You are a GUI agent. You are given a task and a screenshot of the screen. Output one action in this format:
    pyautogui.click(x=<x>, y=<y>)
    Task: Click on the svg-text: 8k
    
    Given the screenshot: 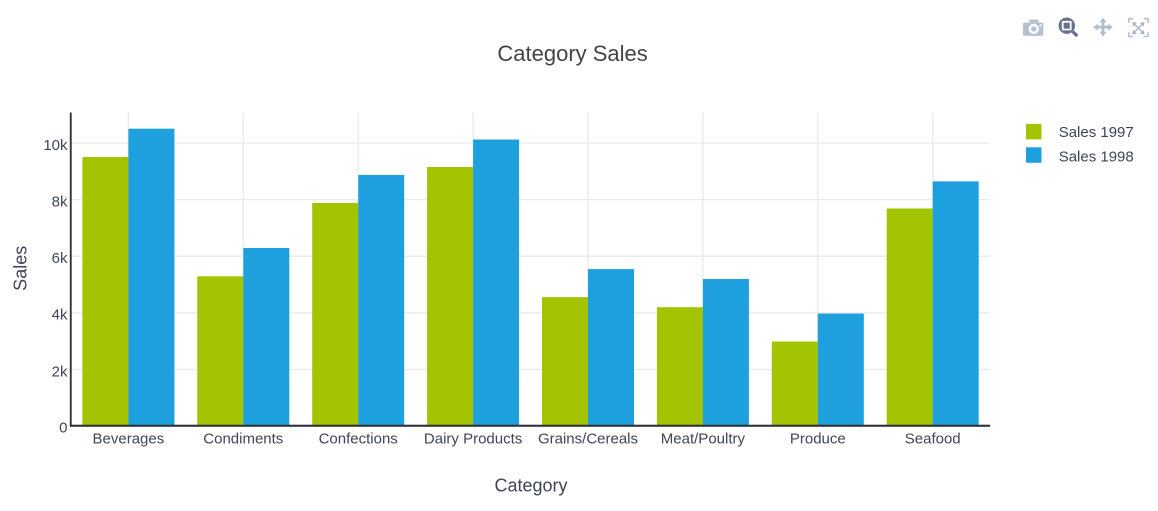 What is the action you would take?
    pyautogui.click(x=60, y=201)
    